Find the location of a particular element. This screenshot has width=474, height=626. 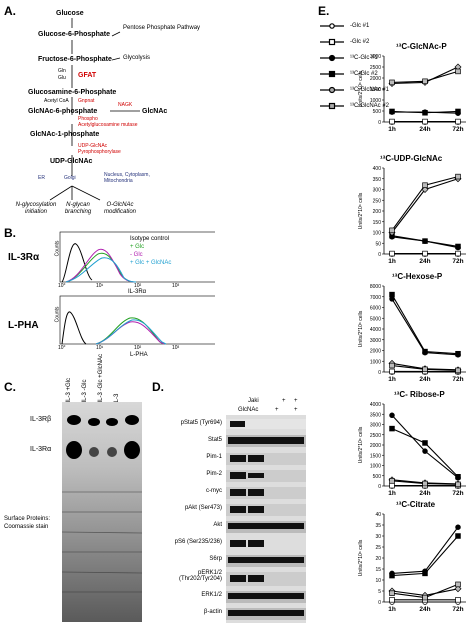

panel-b-label: B. is located at coordinates (10, 233).